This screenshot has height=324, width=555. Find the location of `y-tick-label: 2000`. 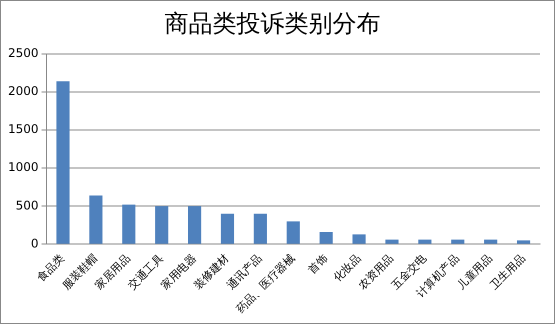

y-tick-label: 2000 is located at coordinates (23, 91).